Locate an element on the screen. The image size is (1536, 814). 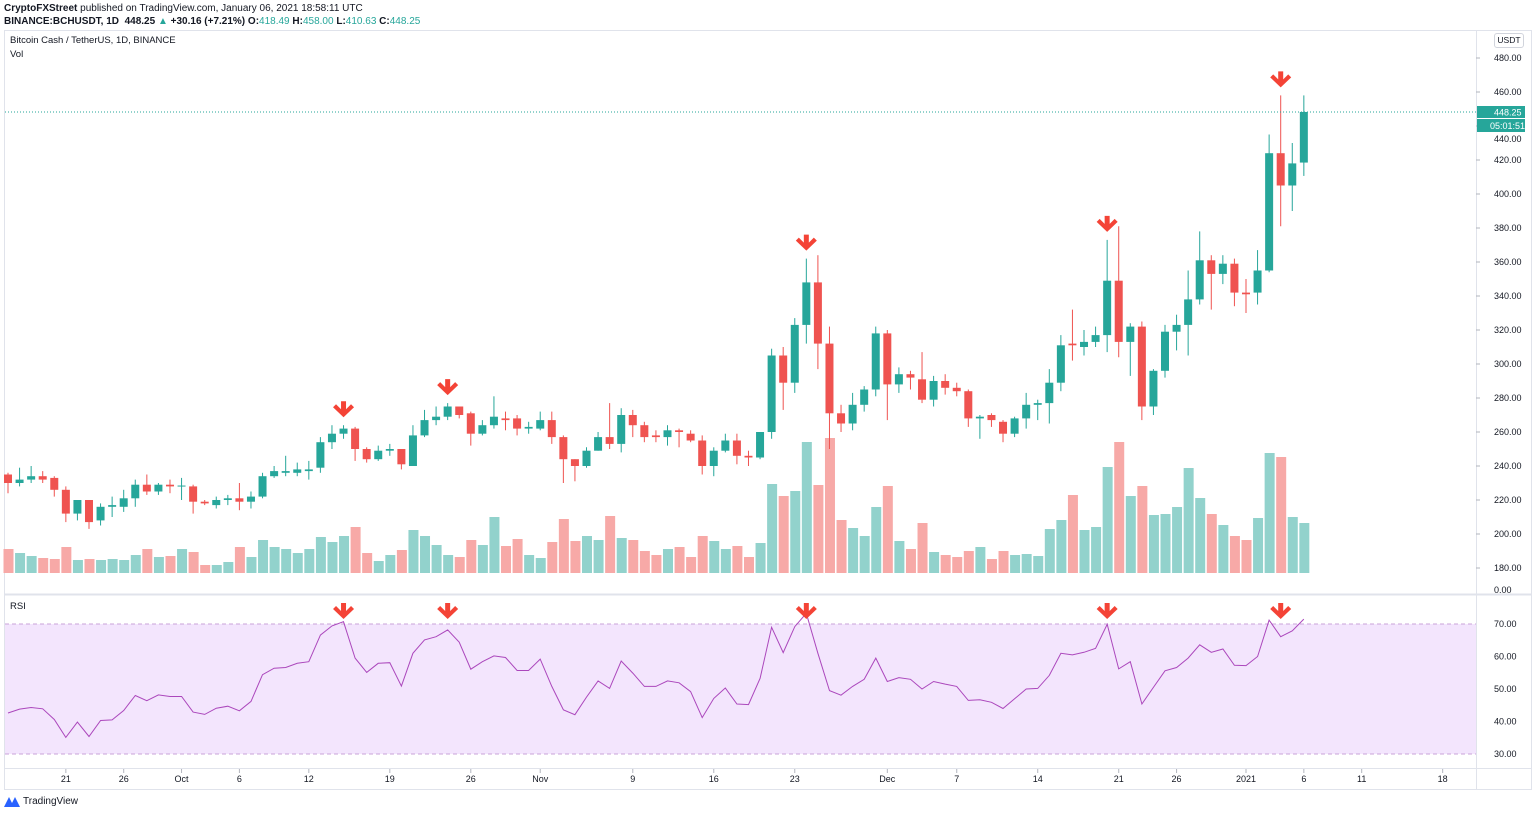
date-tick-label: 7 is located at coordinates (956, 779).